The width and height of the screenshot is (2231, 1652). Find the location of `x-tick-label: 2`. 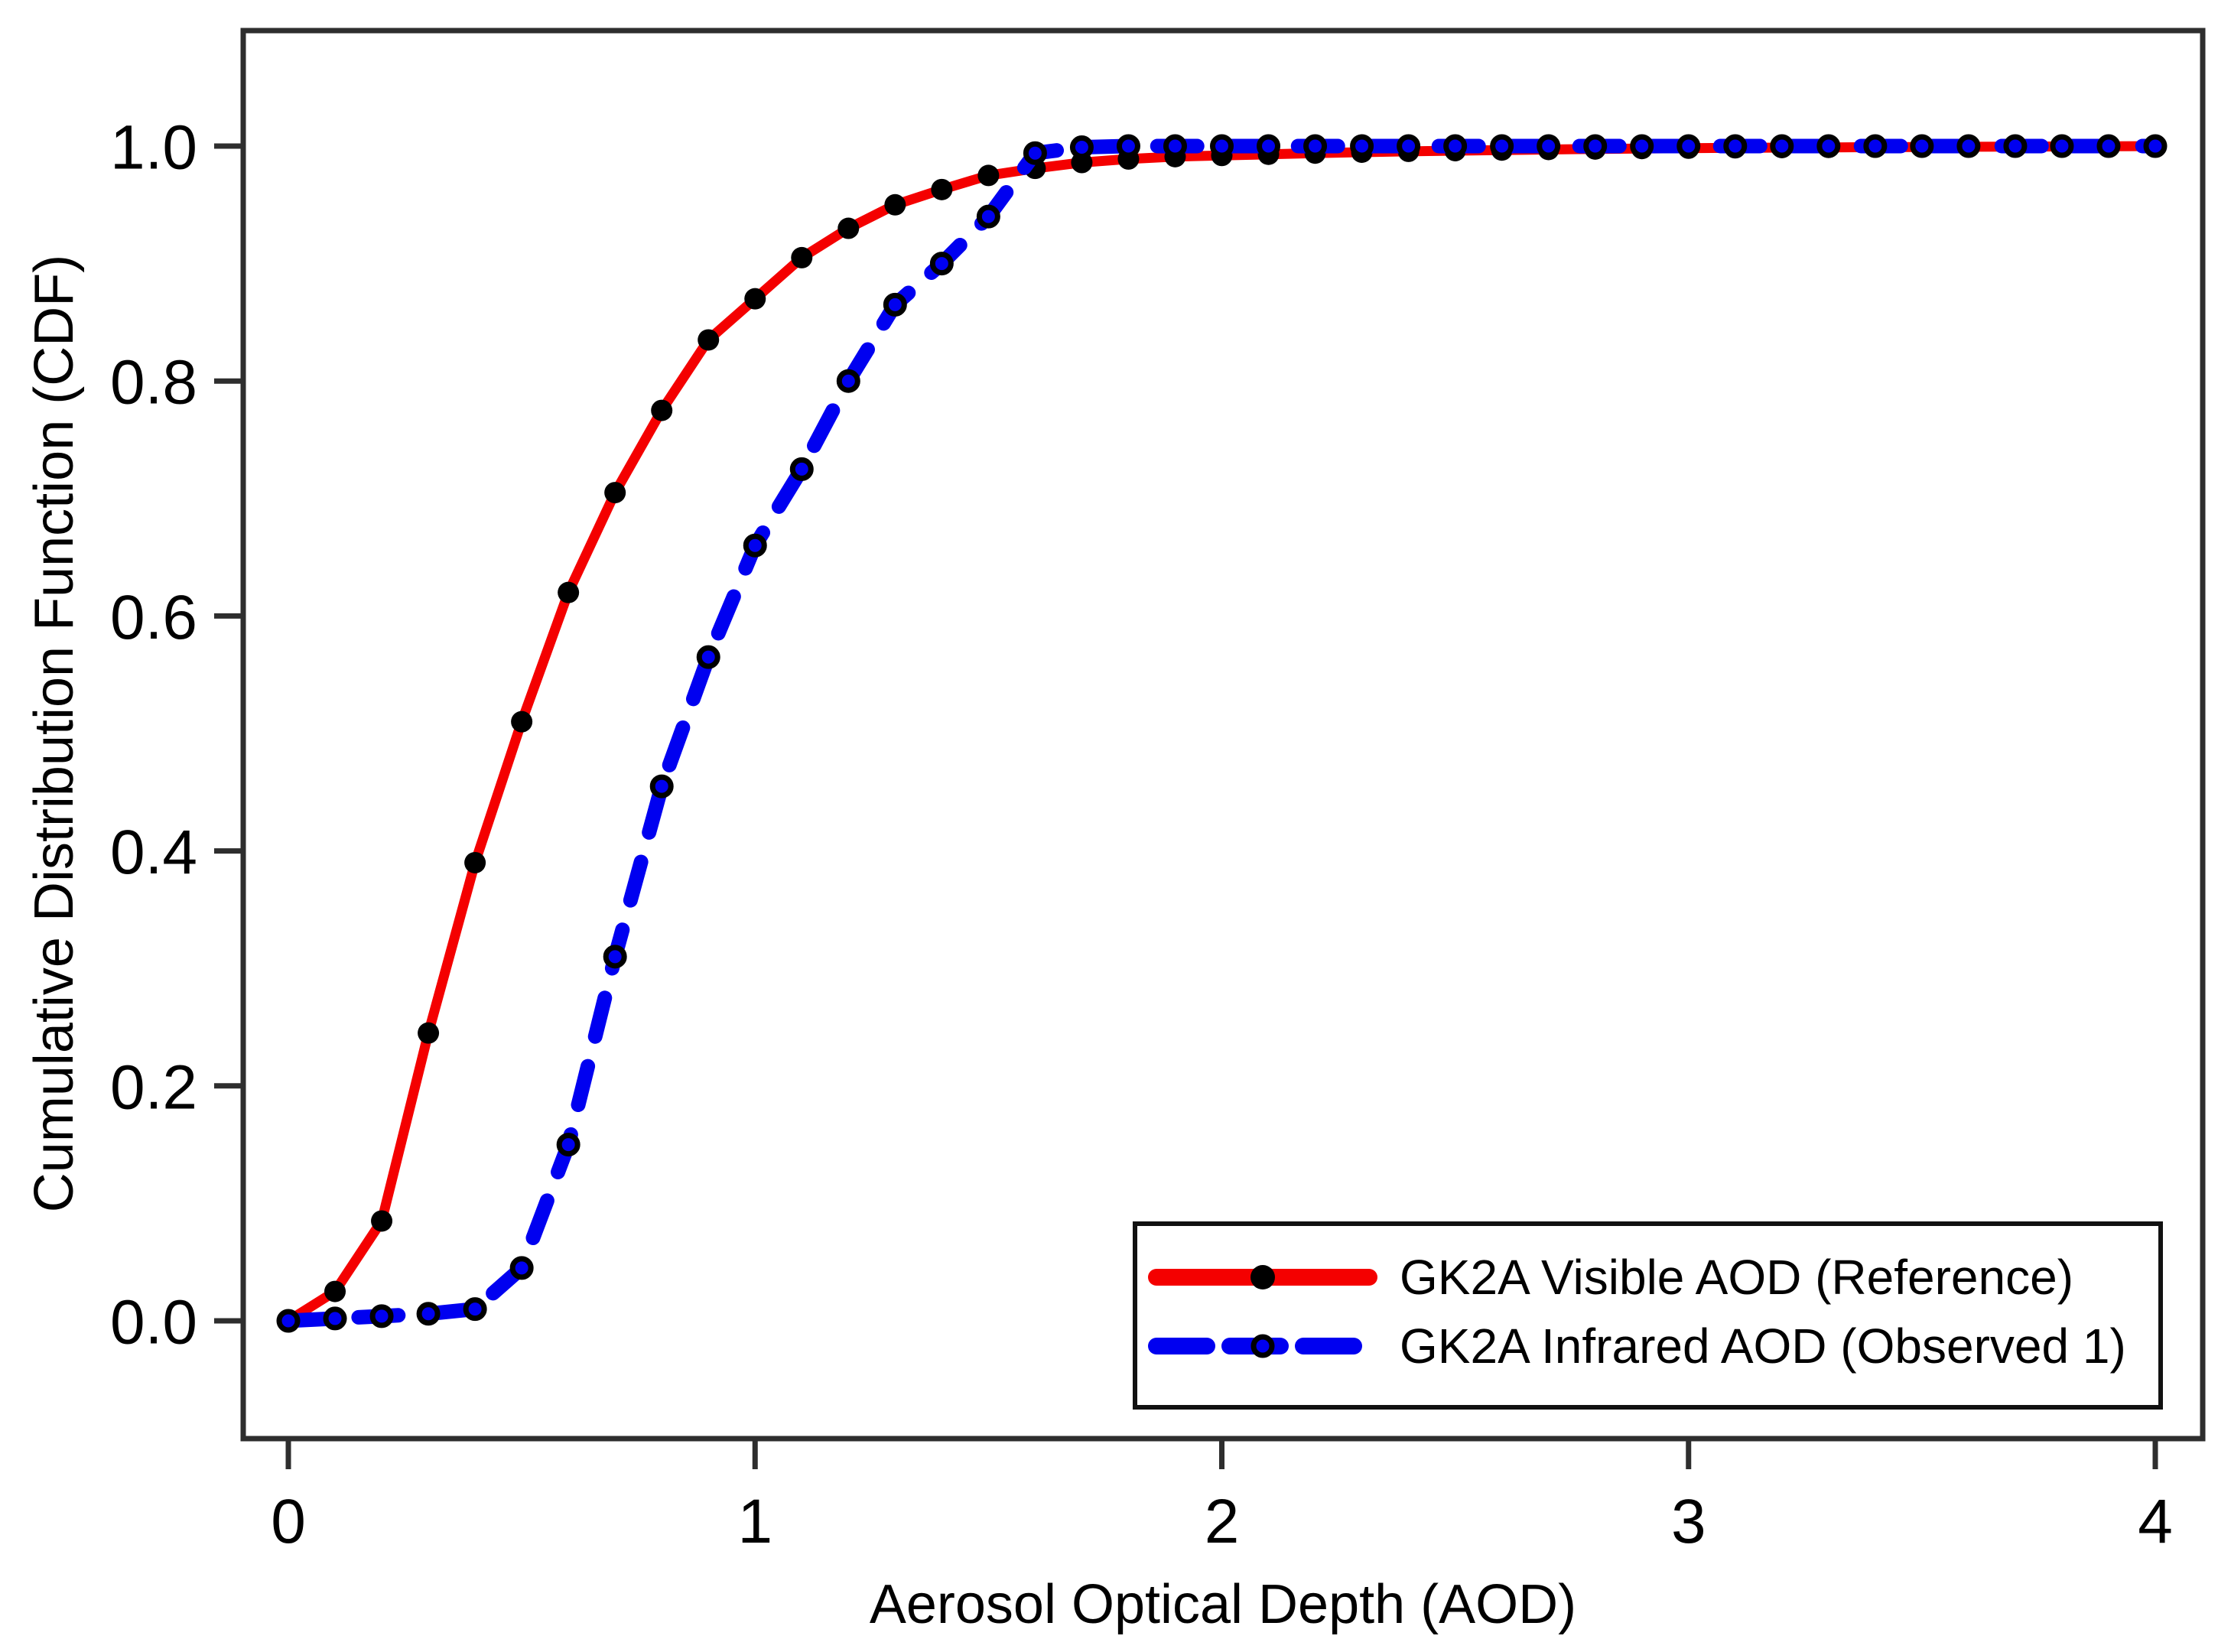

x-tick-label: 2 is located at coordinates (1222, 1522).